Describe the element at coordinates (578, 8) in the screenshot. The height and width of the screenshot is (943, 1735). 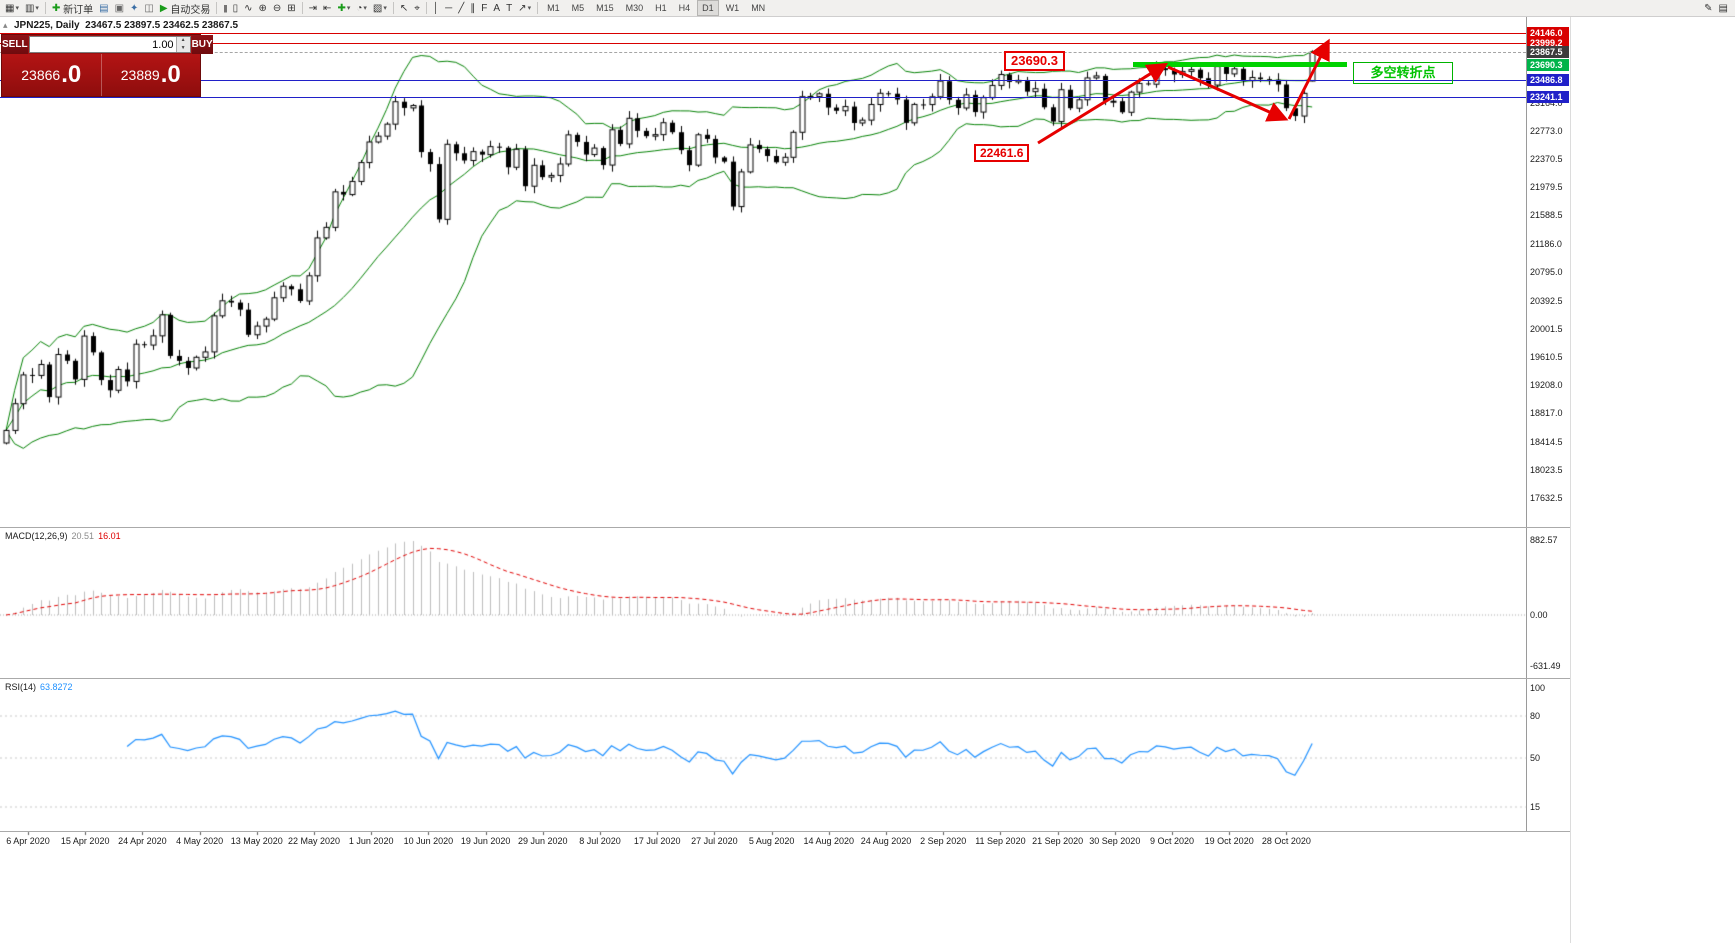
I see `timeframe-M5: M5` at that location.